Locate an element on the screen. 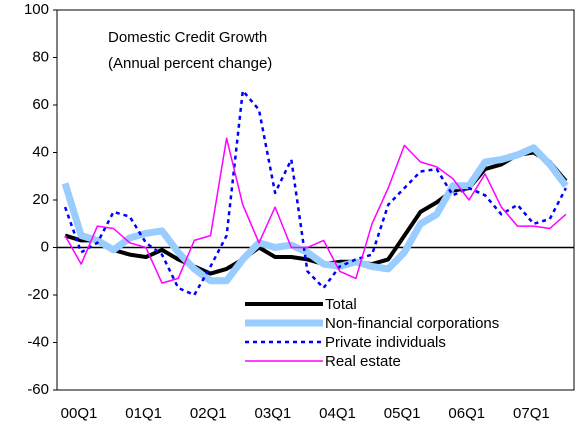  x-tick-label: 00Q1 is located at coordinates (79, 413).